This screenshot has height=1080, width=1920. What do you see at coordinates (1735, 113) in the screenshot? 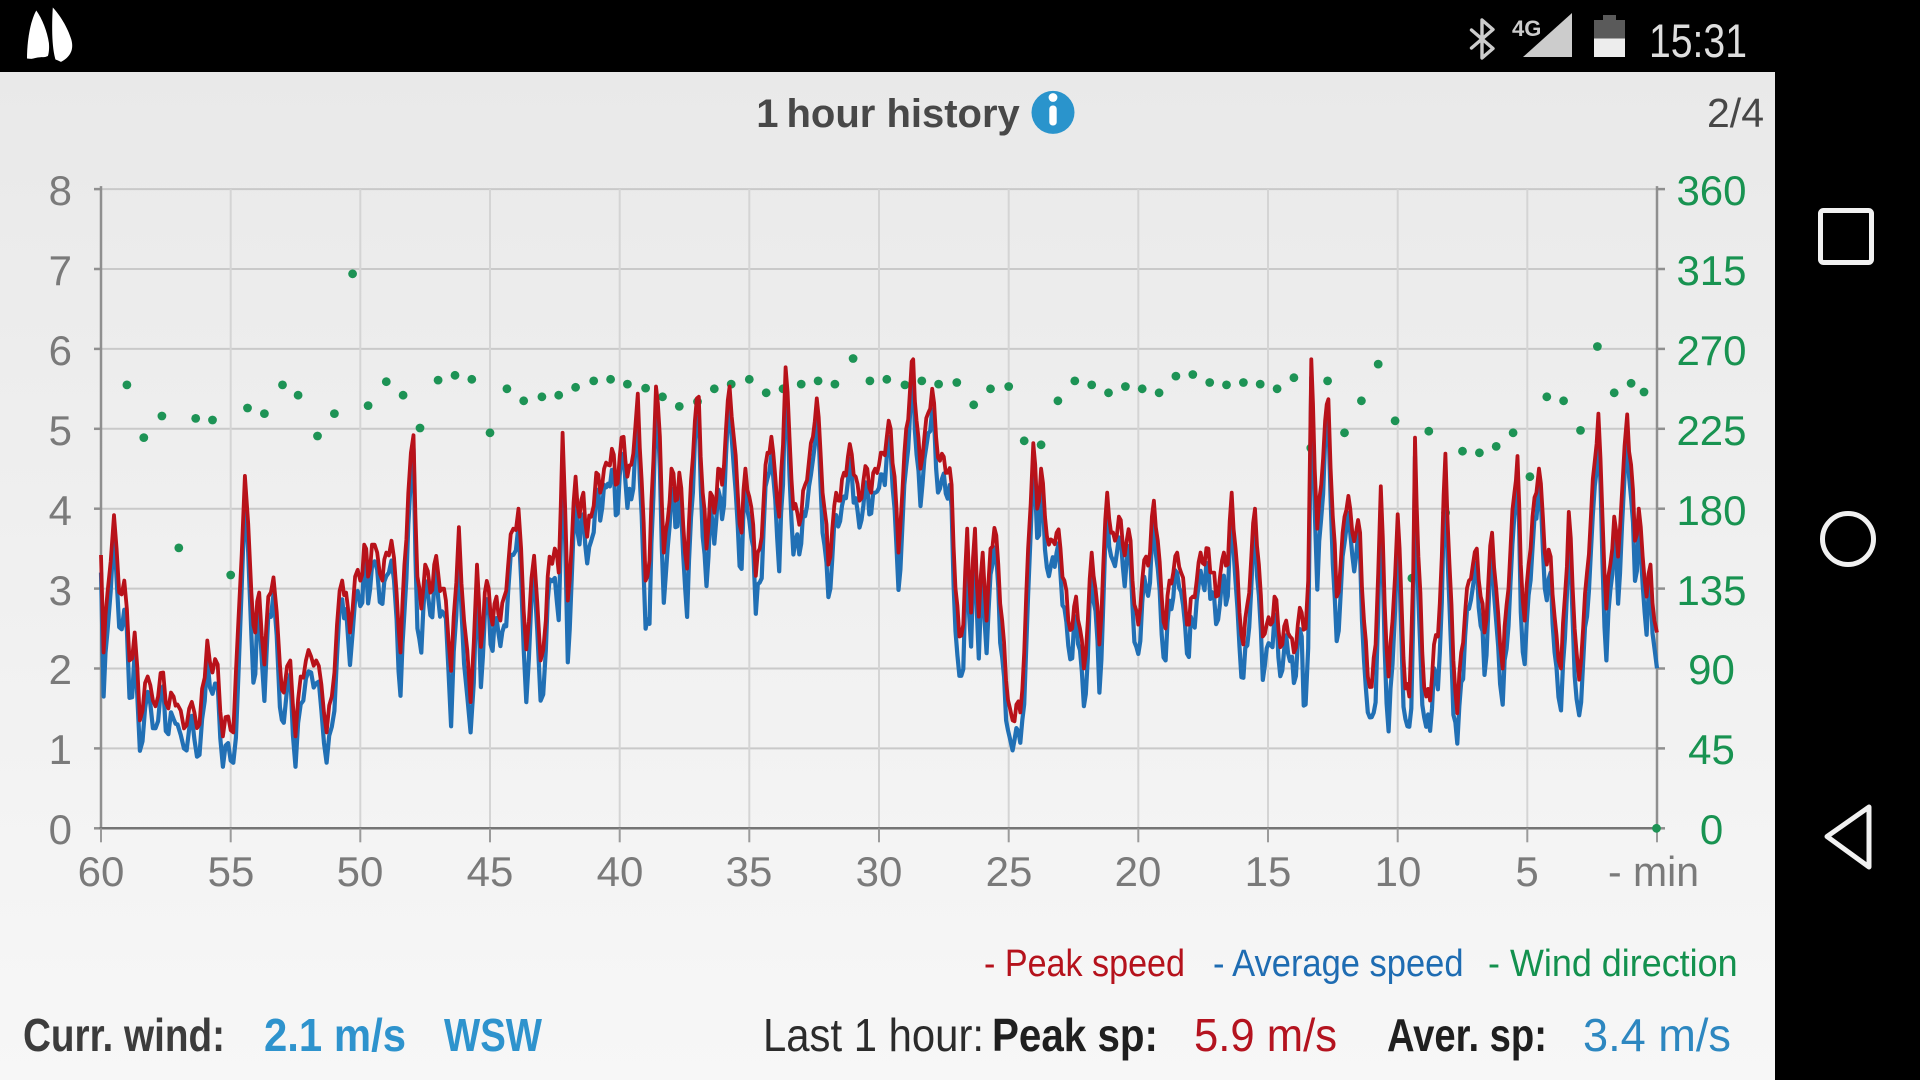
I see `svg-text: 2/4` at bounding box center [1735, 113].